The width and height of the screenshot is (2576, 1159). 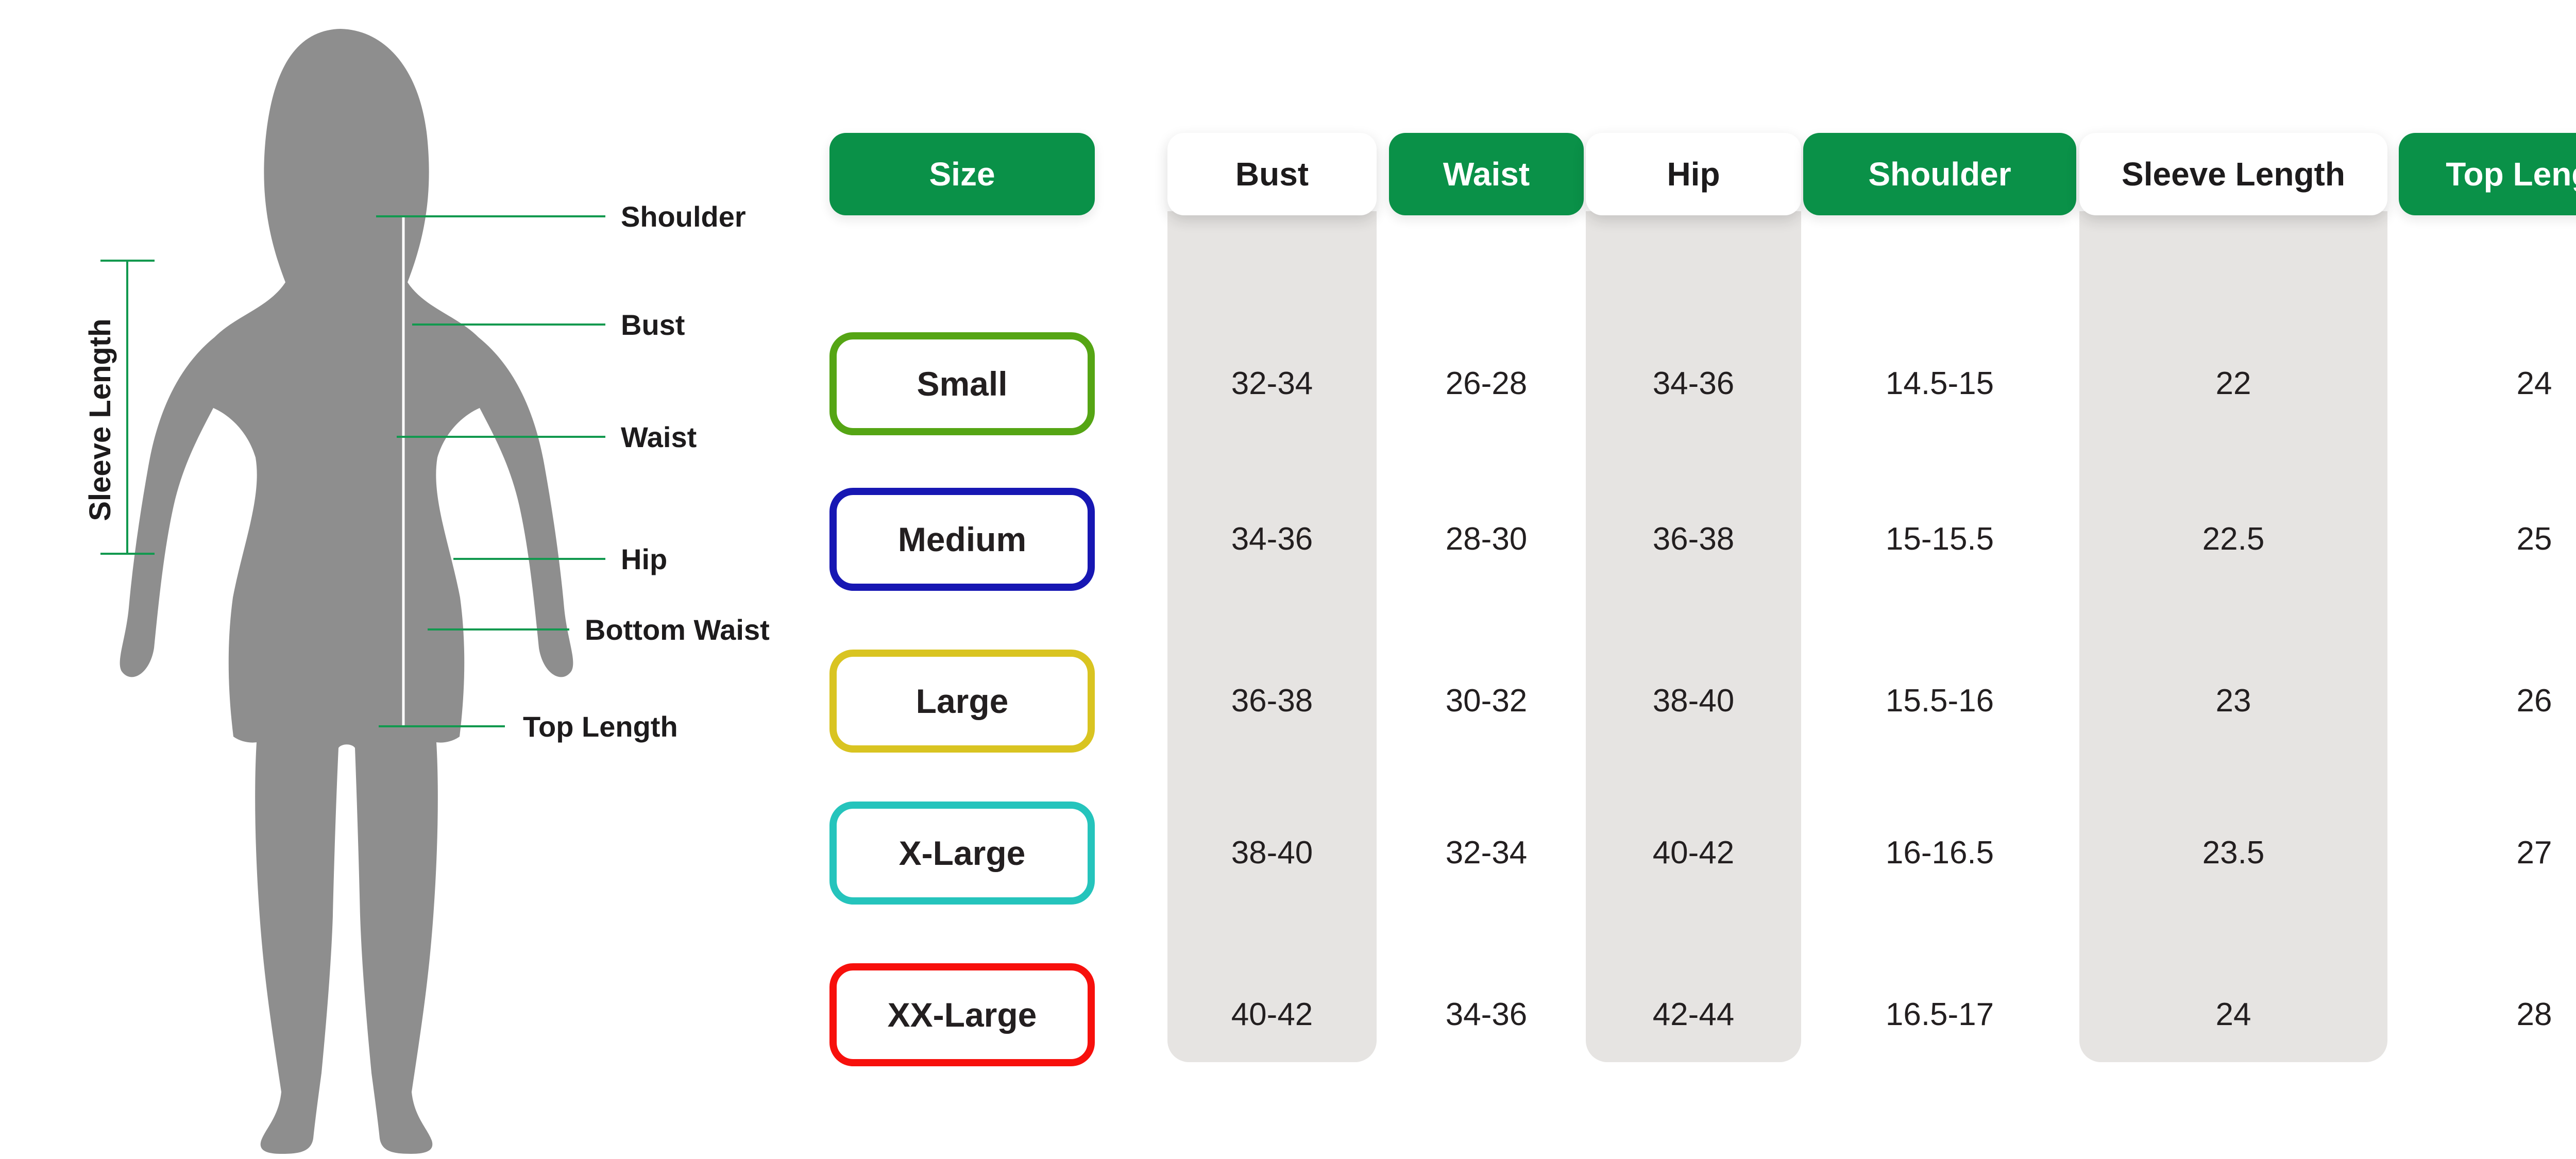 What do you see at coordinates (962, 701) in the screenshot?
I see `size-button-large: Large` at bounding box center [962, 701].